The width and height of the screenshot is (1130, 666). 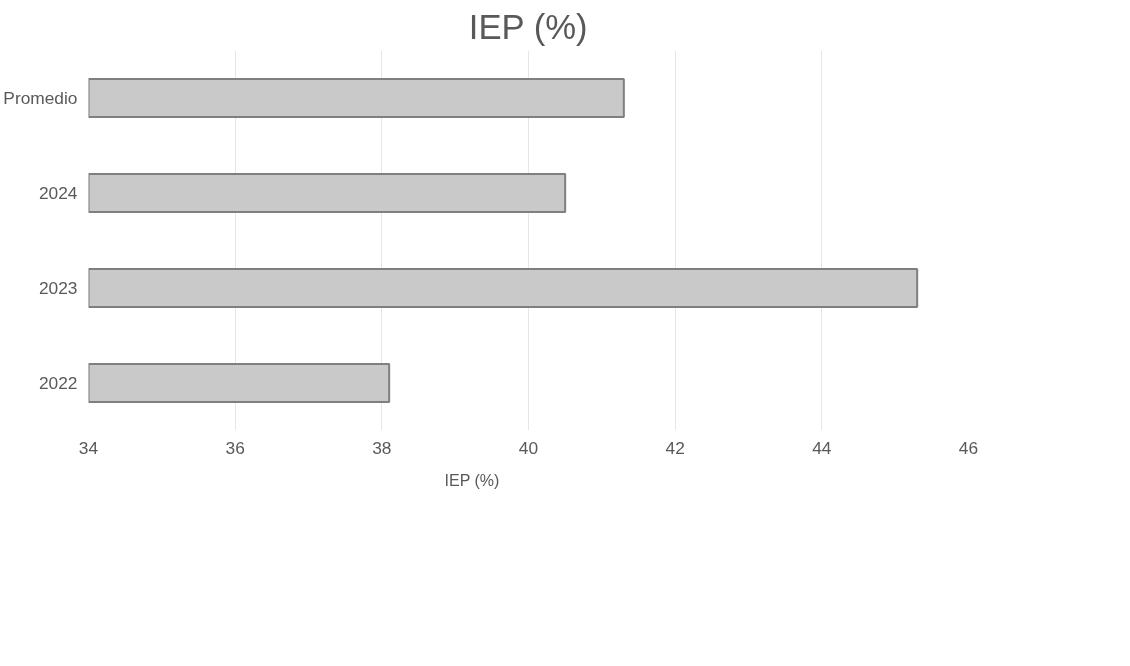 I want to click on x-tick-label: 38, so click(x=382, y=447).